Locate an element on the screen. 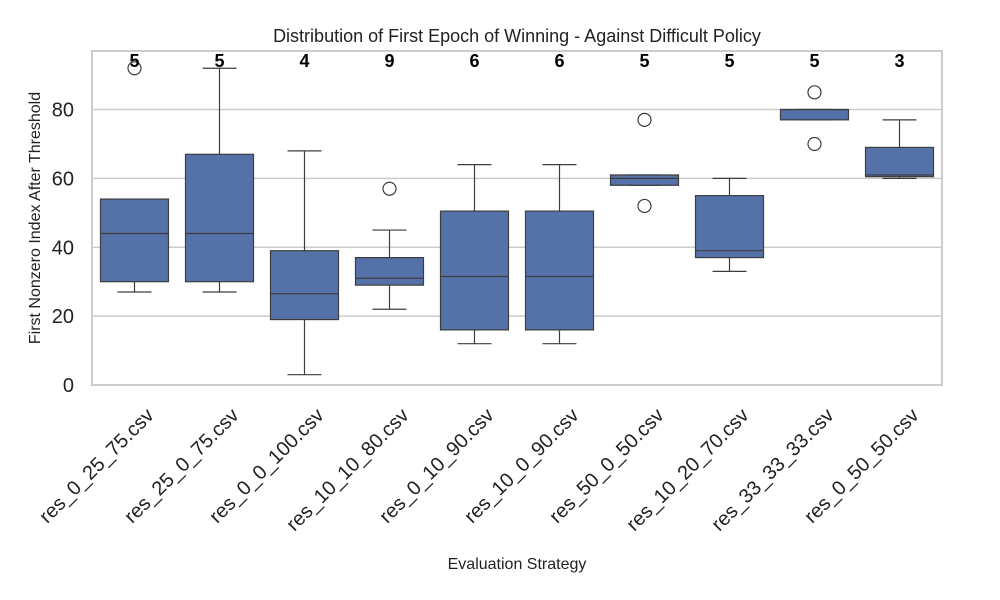  count-labels: 5 5 4 9 6 6 5 5 5 3 is located at coordinates (516, 61).